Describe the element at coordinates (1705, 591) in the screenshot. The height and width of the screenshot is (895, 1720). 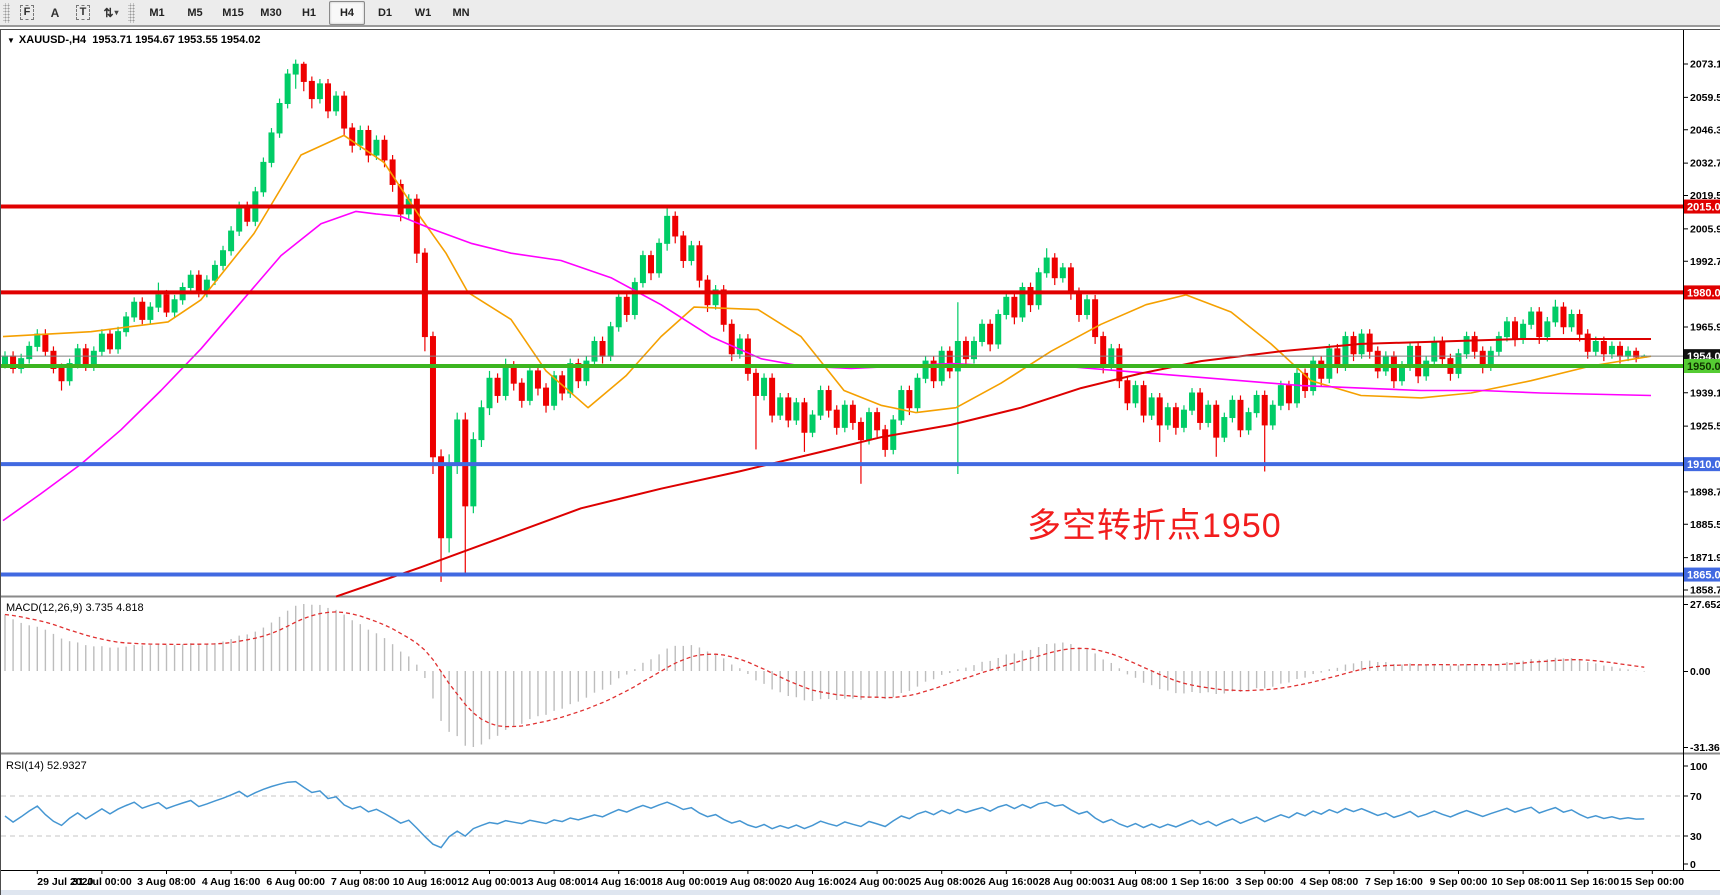
I see `price-tick-label: 1858.70` at that location.